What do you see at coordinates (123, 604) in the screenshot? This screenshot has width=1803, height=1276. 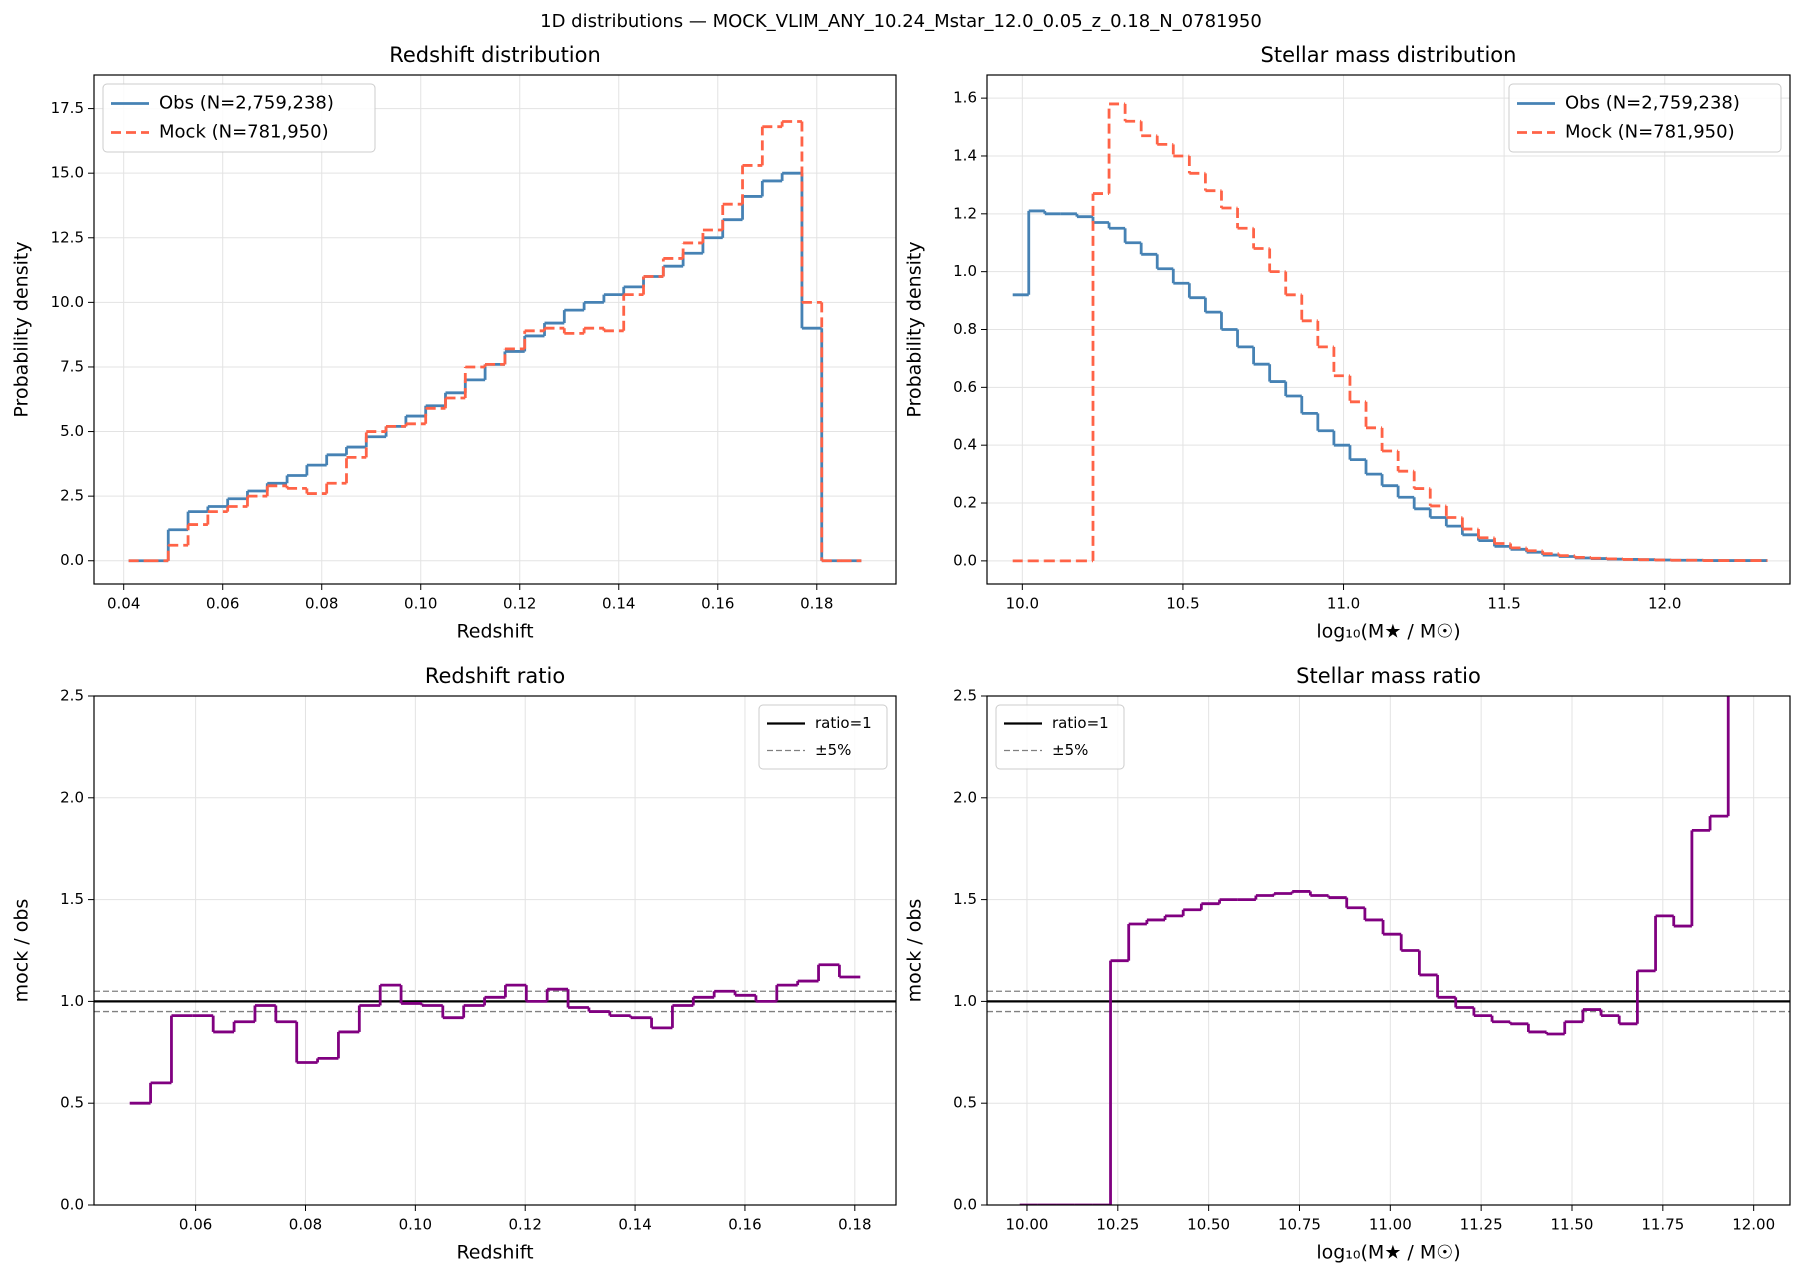 I see `x-tick-label: 0.04` at bounding box center [123, 604].